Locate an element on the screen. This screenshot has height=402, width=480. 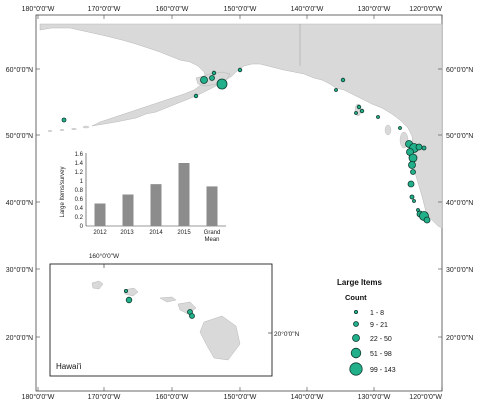
x-tick-label: Mean is located at coordinates (211, 240).